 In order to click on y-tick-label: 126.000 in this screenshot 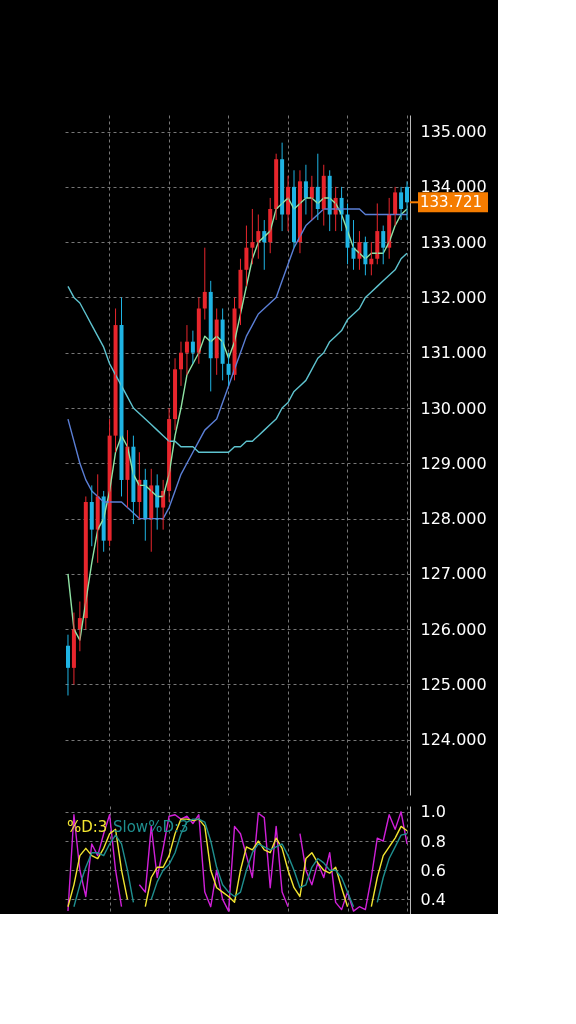, I will do `click(453, 629)`.